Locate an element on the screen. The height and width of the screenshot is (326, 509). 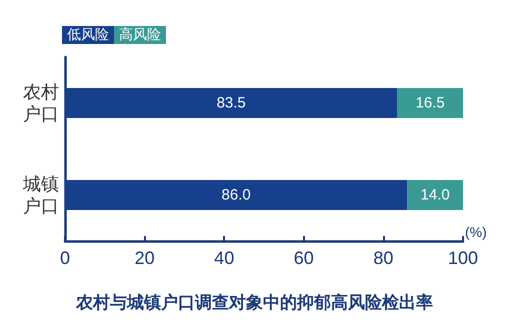
x-axis-title: (%) is located at coordinates (476, 232).